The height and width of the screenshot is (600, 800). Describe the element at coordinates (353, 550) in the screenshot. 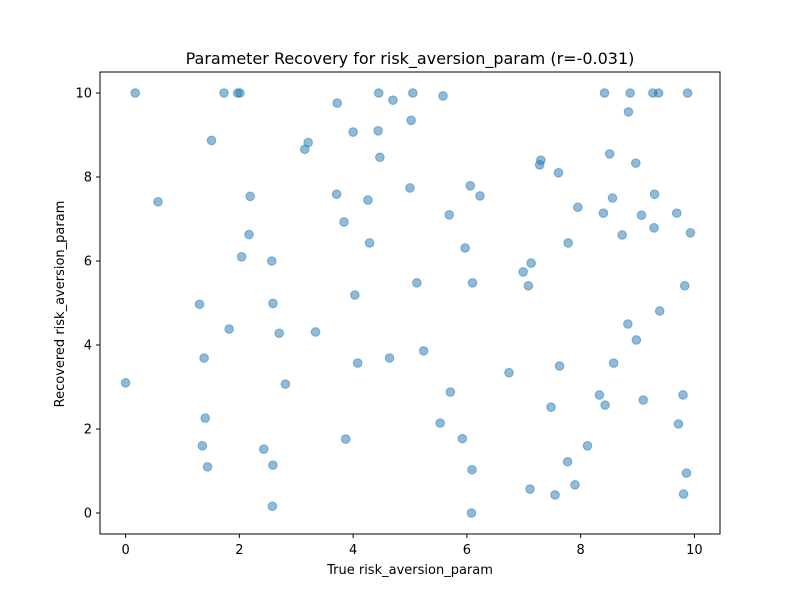

I see `x-tick-label-4: 4` at that location.